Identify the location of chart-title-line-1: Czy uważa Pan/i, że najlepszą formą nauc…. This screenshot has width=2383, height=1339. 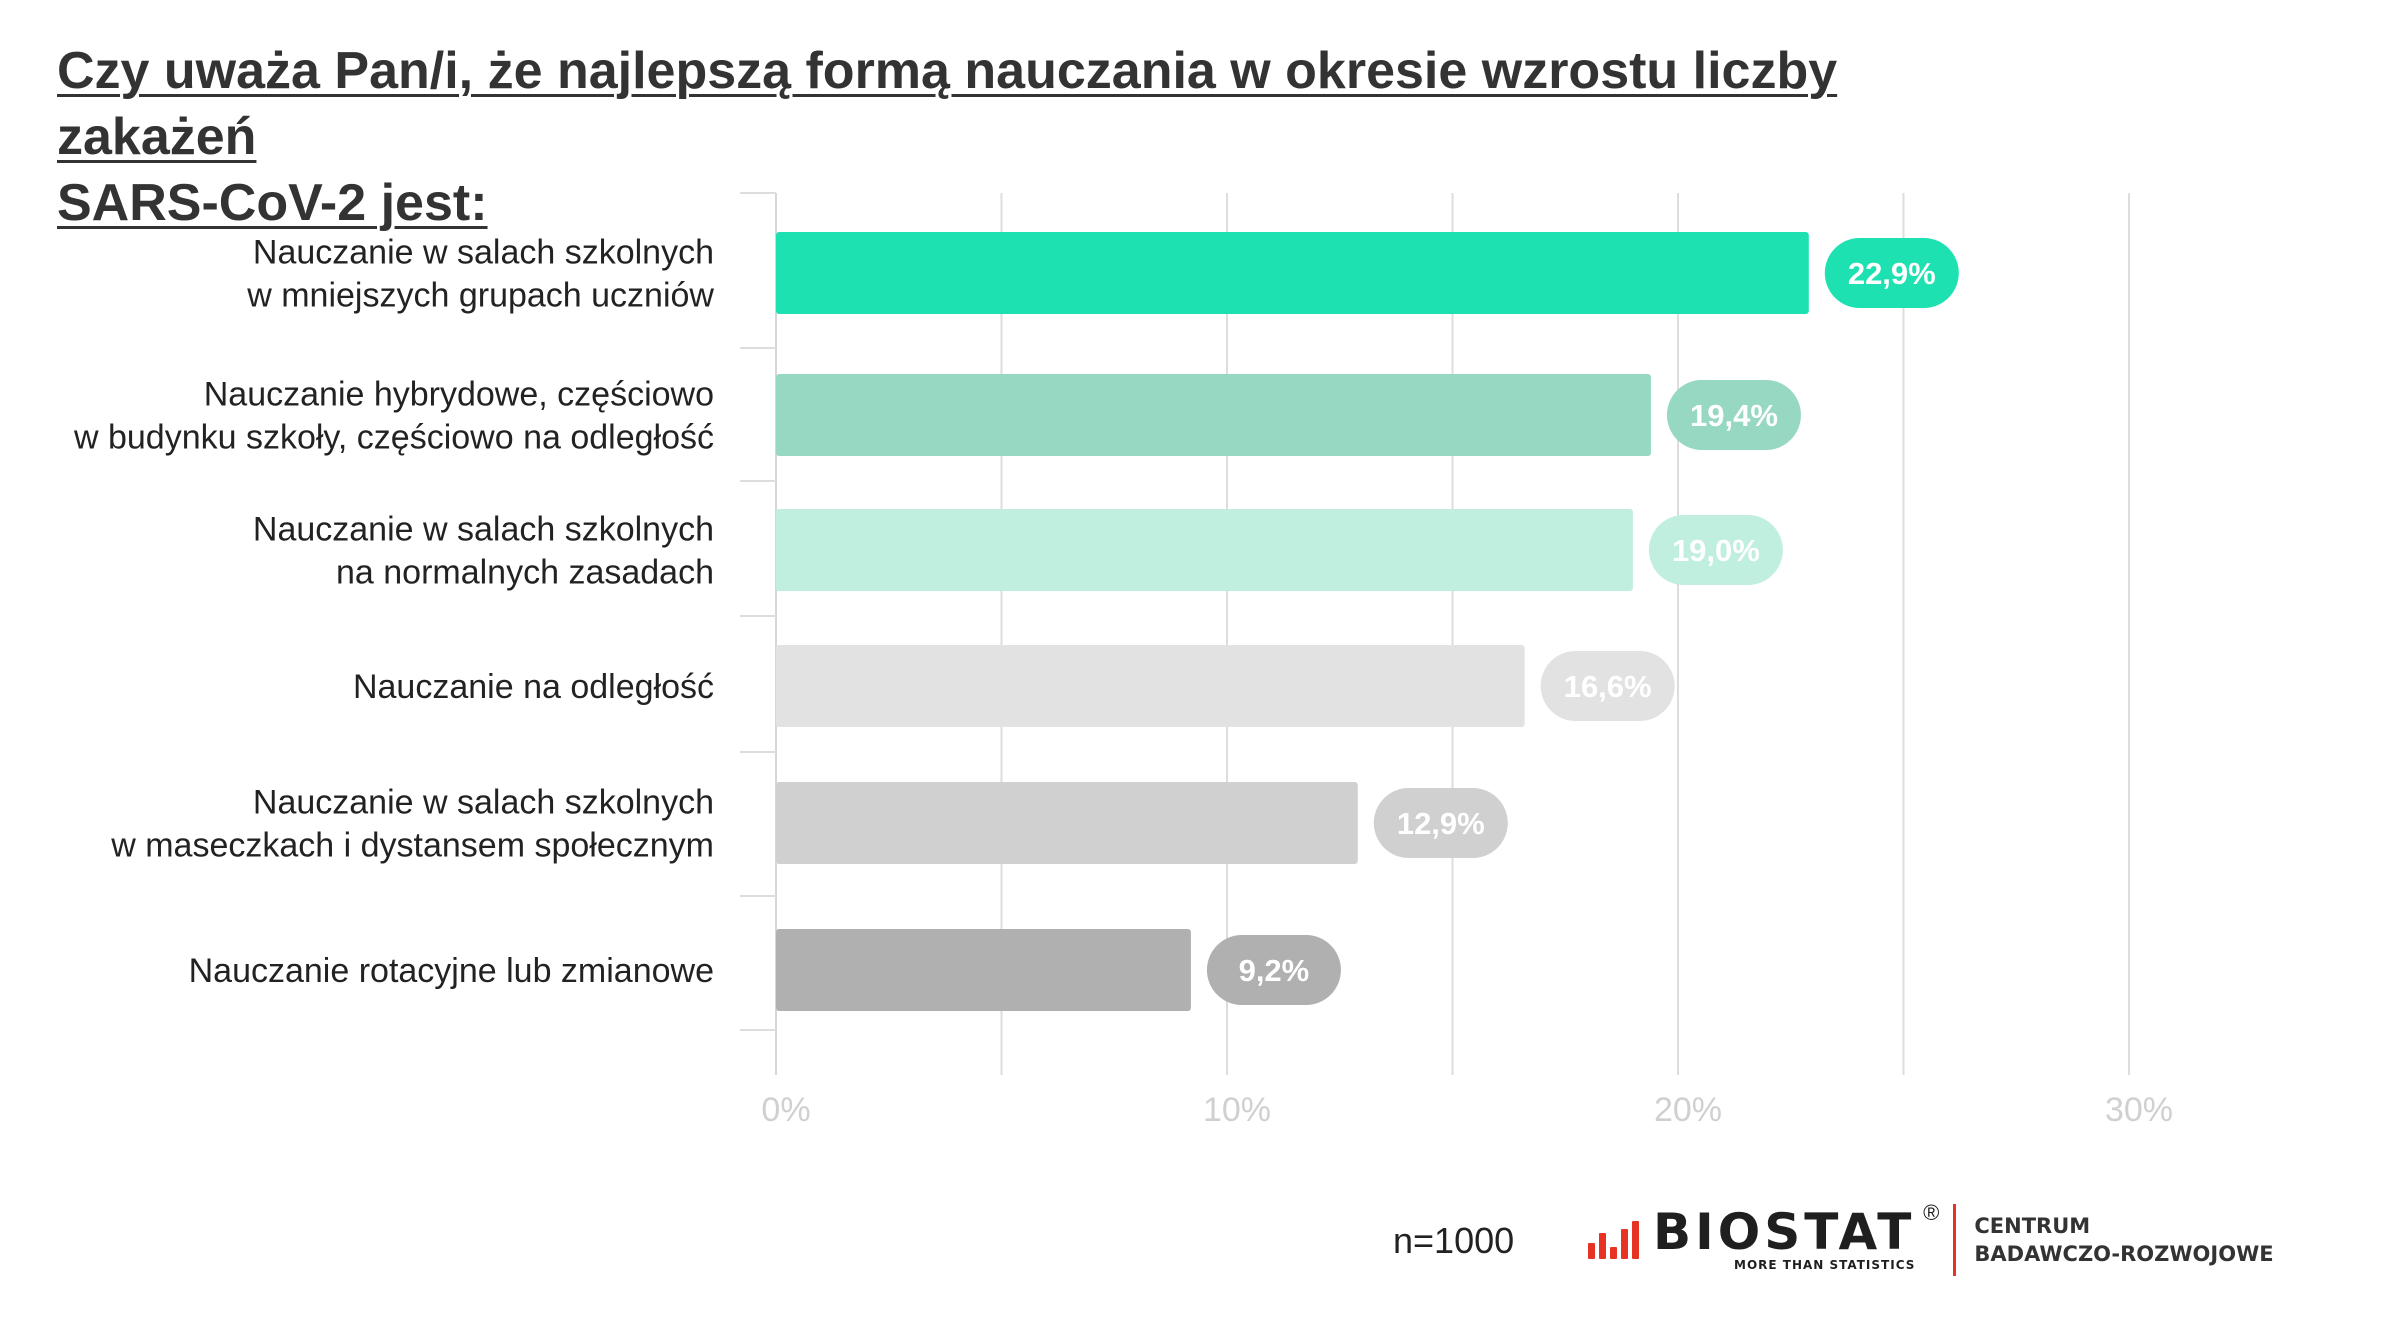
(947, 104).